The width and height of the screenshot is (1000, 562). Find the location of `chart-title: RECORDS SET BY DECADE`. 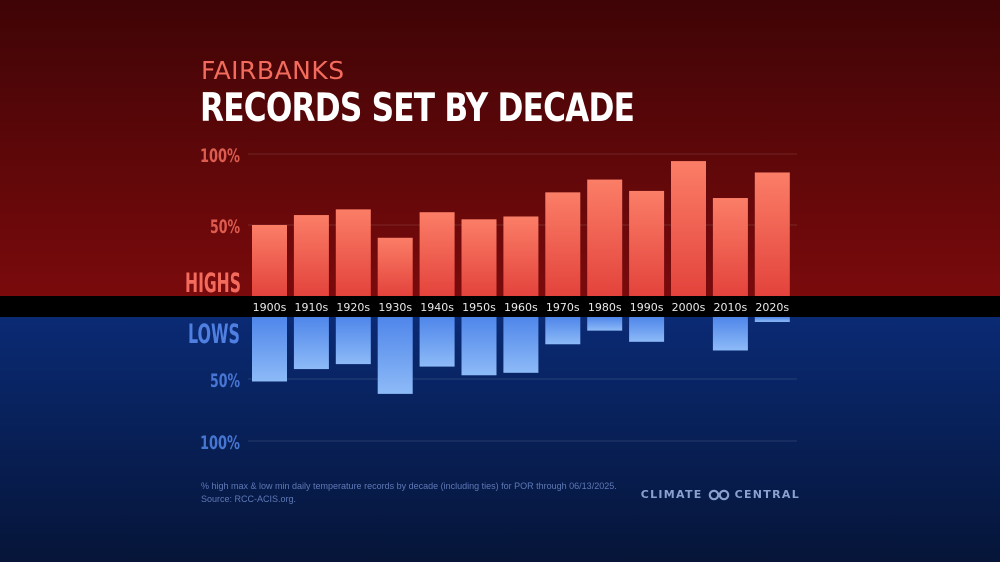

chart-title: RECORDS SET BY DECADE is located at coordinates (417, 108).